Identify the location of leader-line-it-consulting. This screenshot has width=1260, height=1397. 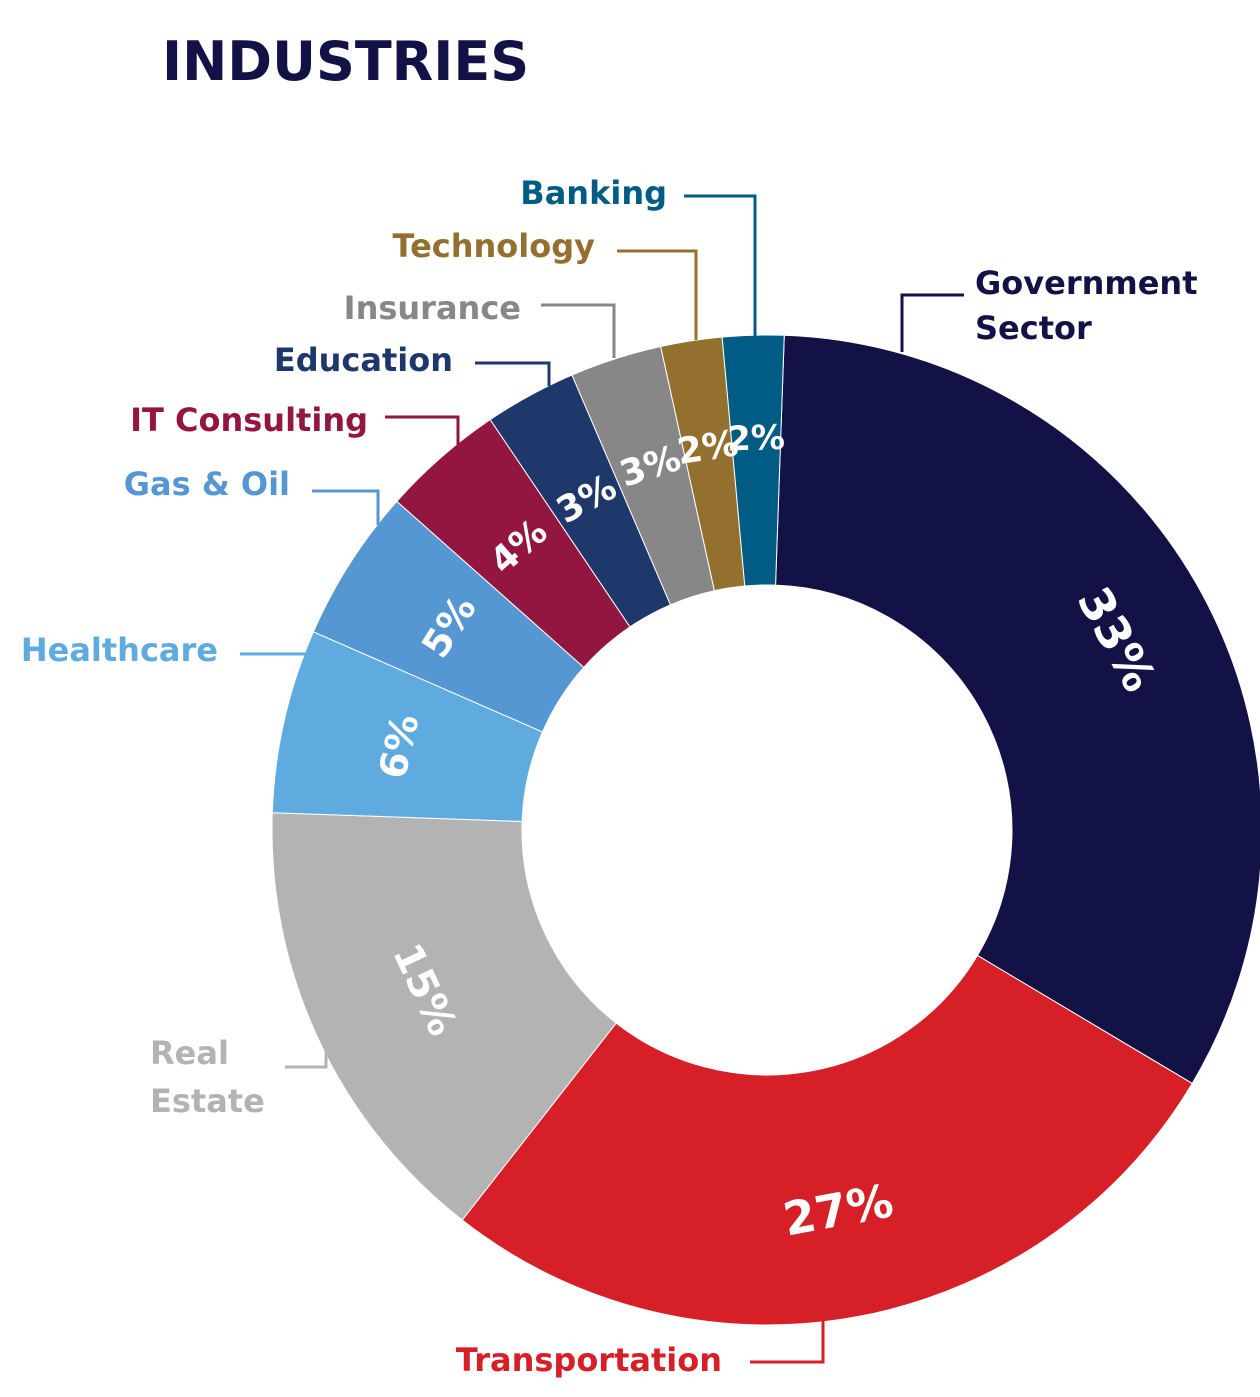
(422, 430).